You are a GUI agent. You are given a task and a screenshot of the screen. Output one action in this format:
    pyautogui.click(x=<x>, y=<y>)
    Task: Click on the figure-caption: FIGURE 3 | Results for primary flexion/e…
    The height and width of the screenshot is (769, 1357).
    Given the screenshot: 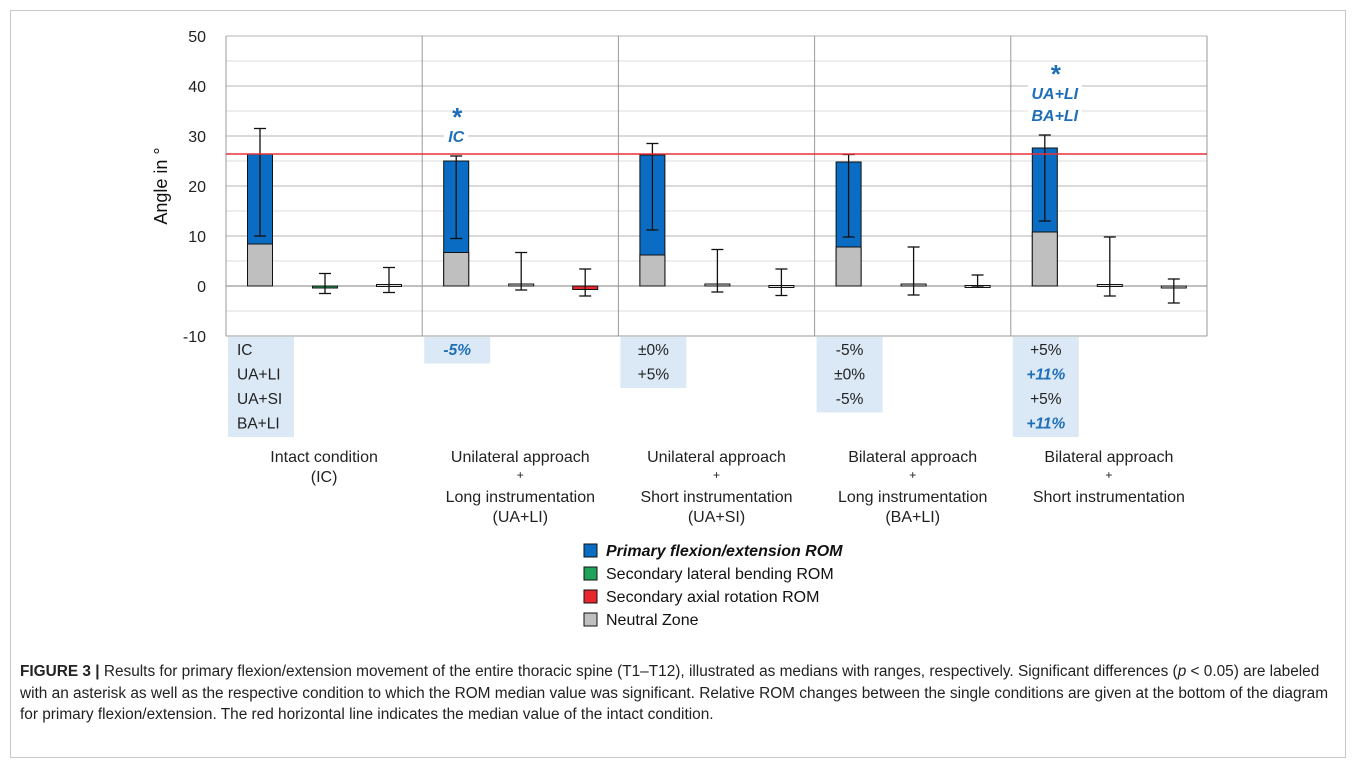 What is the action you would take?
    pyautogui.click(x=680, y=693)
    